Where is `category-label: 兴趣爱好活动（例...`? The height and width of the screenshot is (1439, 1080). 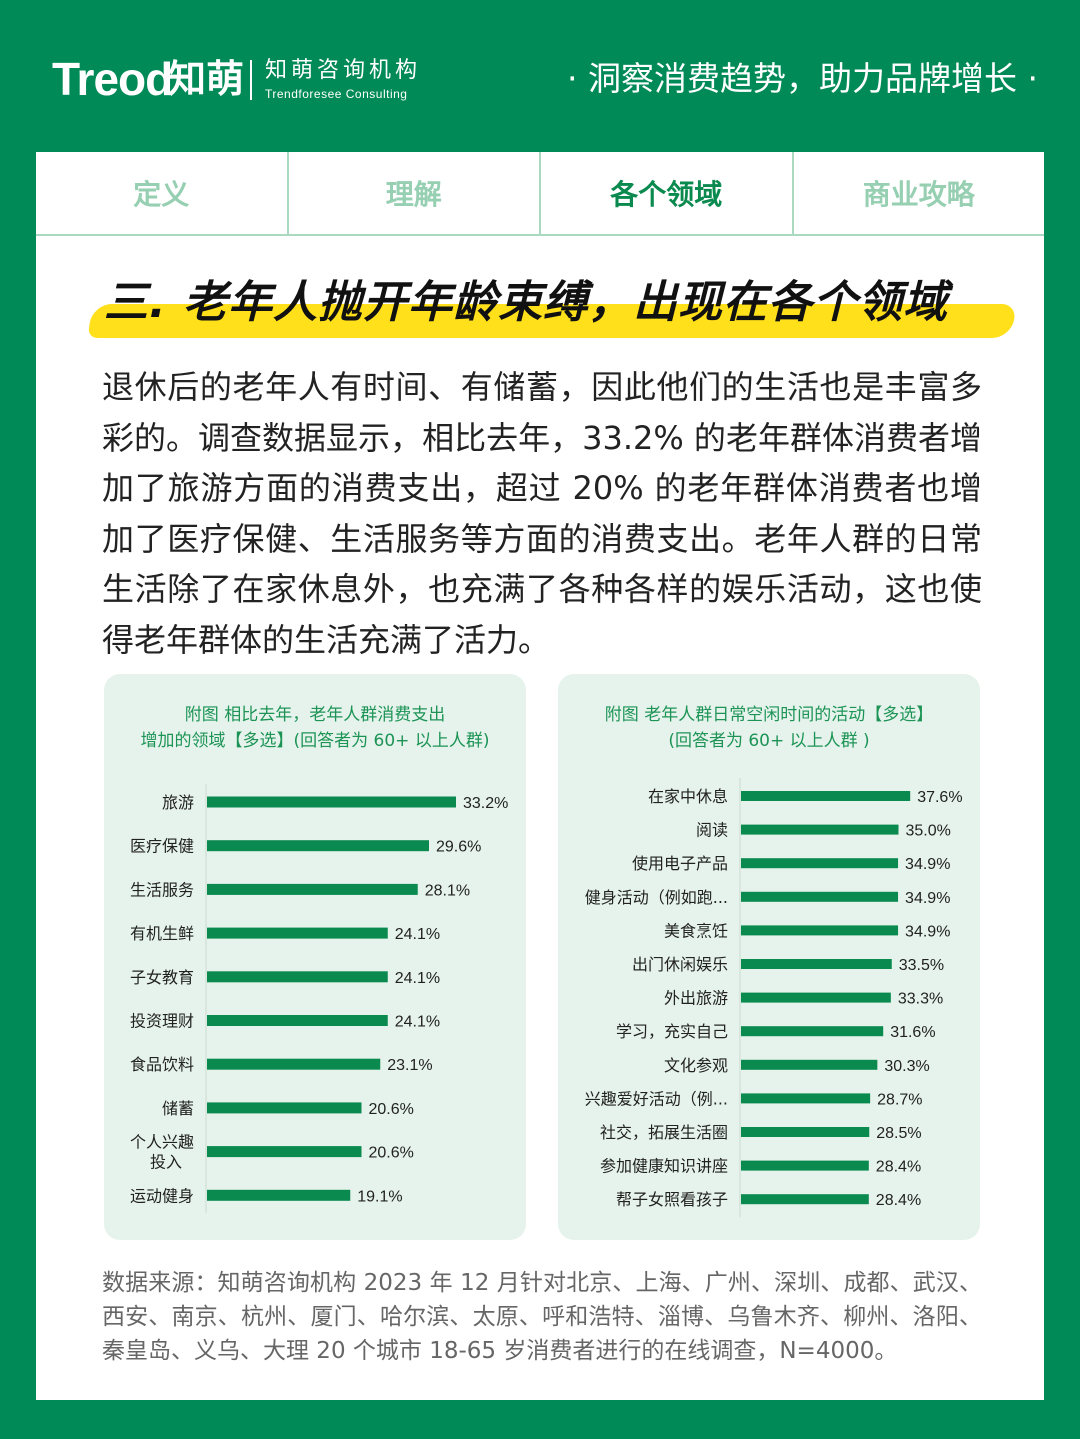
category-label: 兴趣爱好活动（例... is located at coordinates (656, 1098).